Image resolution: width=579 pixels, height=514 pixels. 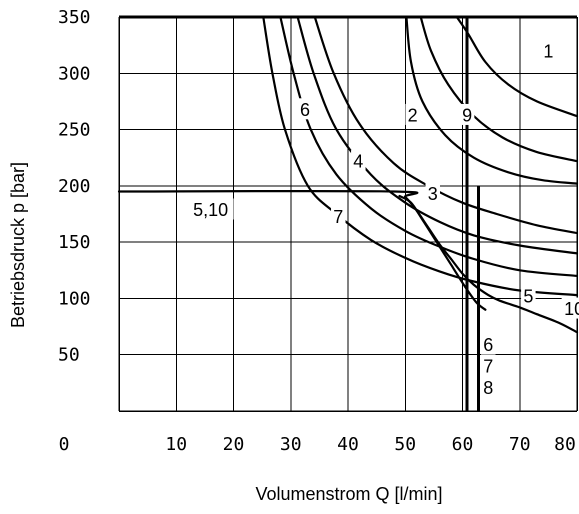 What do you see at coordinates (69, 355) in the screenshot?
I see `y-tick-label-50: 50` at bounding box center [69, 355].